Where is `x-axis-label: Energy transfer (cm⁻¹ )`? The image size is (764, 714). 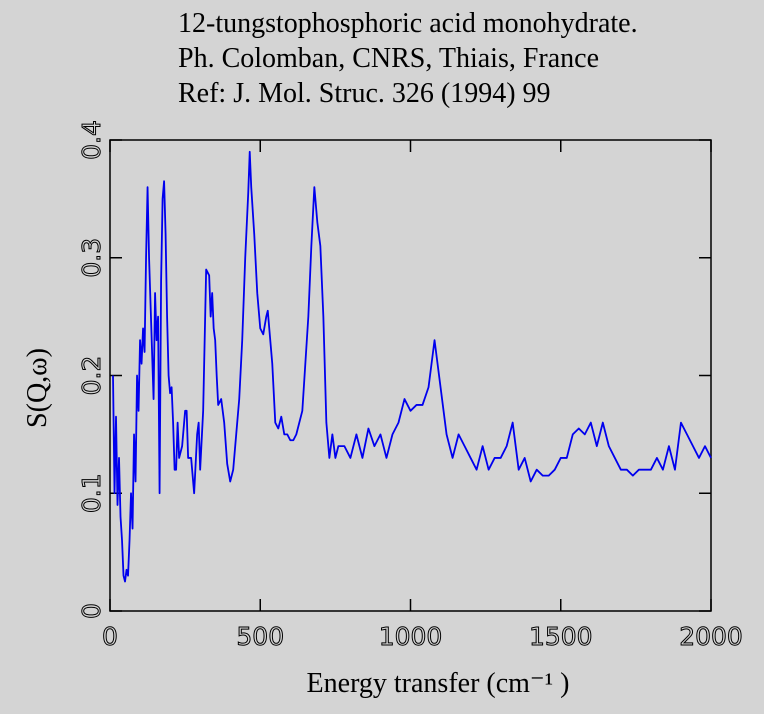 x-axis-label: Energy transfer (cm⁻¹ ) is located at coordinates (438, 683).